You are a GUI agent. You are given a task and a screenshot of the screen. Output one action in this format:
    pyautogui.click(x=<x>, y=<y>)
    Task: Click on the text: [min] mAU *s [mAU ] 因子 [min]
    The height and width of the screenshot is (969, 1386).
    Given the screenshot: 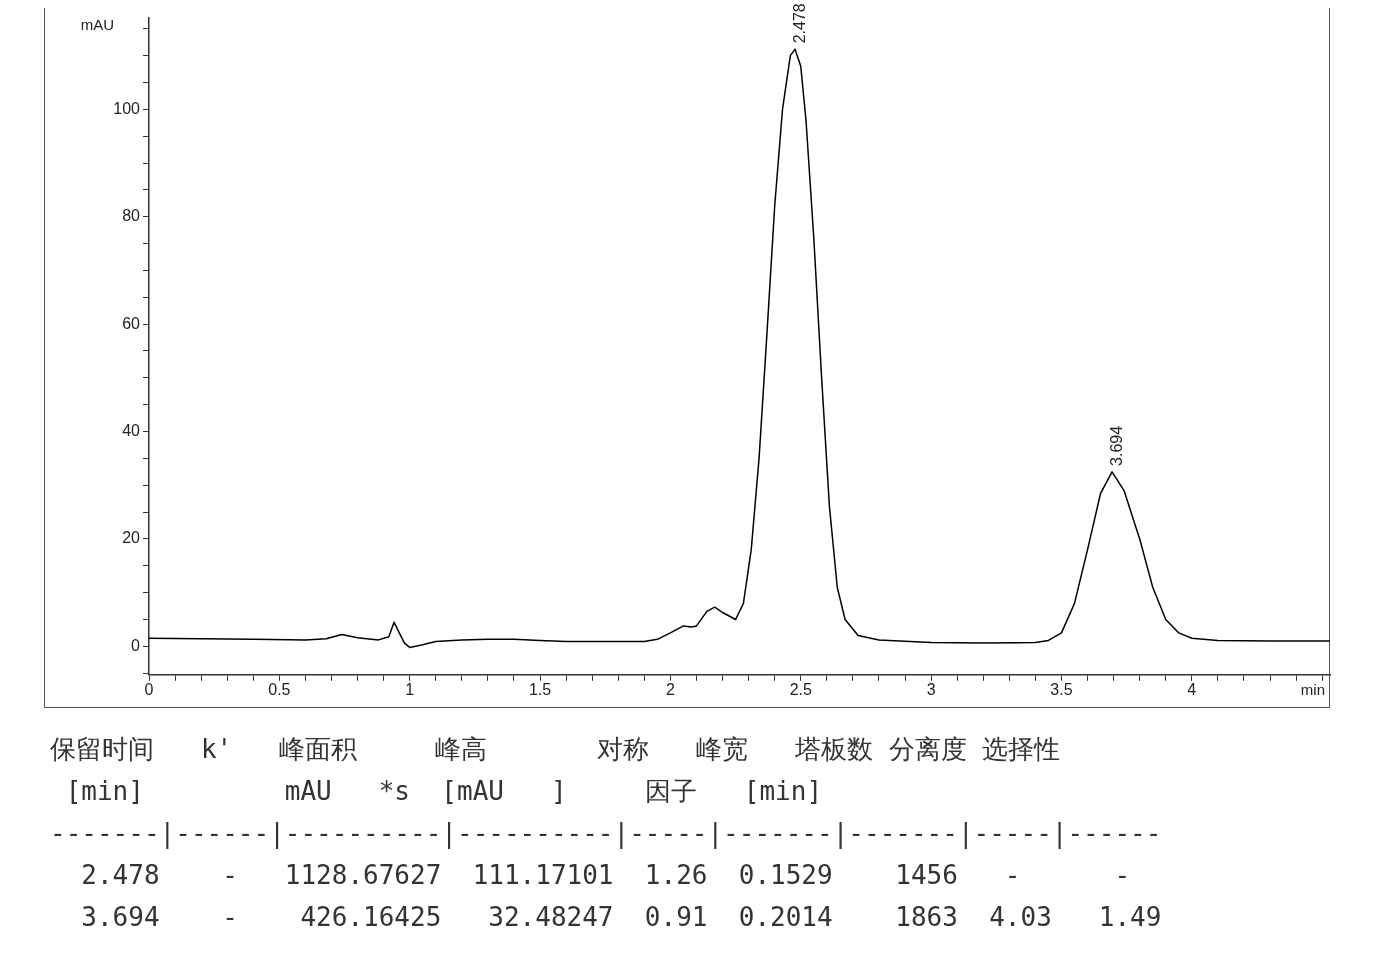 What is the action you would take?
    pyautogui.click(x=444, y=791)
    